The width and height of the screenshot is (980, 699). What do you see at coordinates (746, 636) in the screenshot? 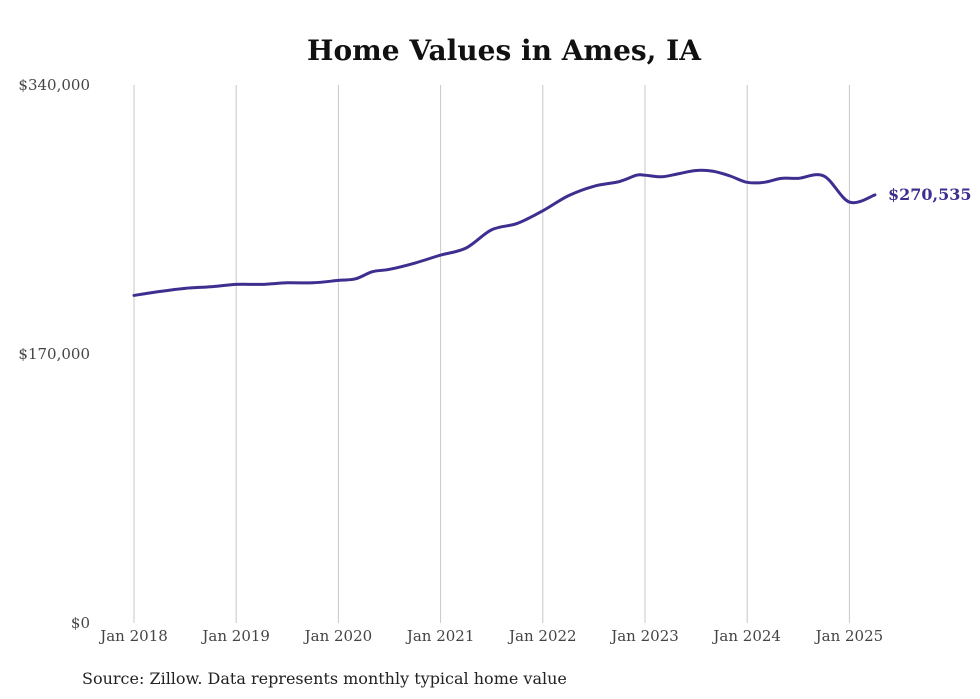
I see `x-tick-label: Jan 2024` at bounding box center [746, 636].